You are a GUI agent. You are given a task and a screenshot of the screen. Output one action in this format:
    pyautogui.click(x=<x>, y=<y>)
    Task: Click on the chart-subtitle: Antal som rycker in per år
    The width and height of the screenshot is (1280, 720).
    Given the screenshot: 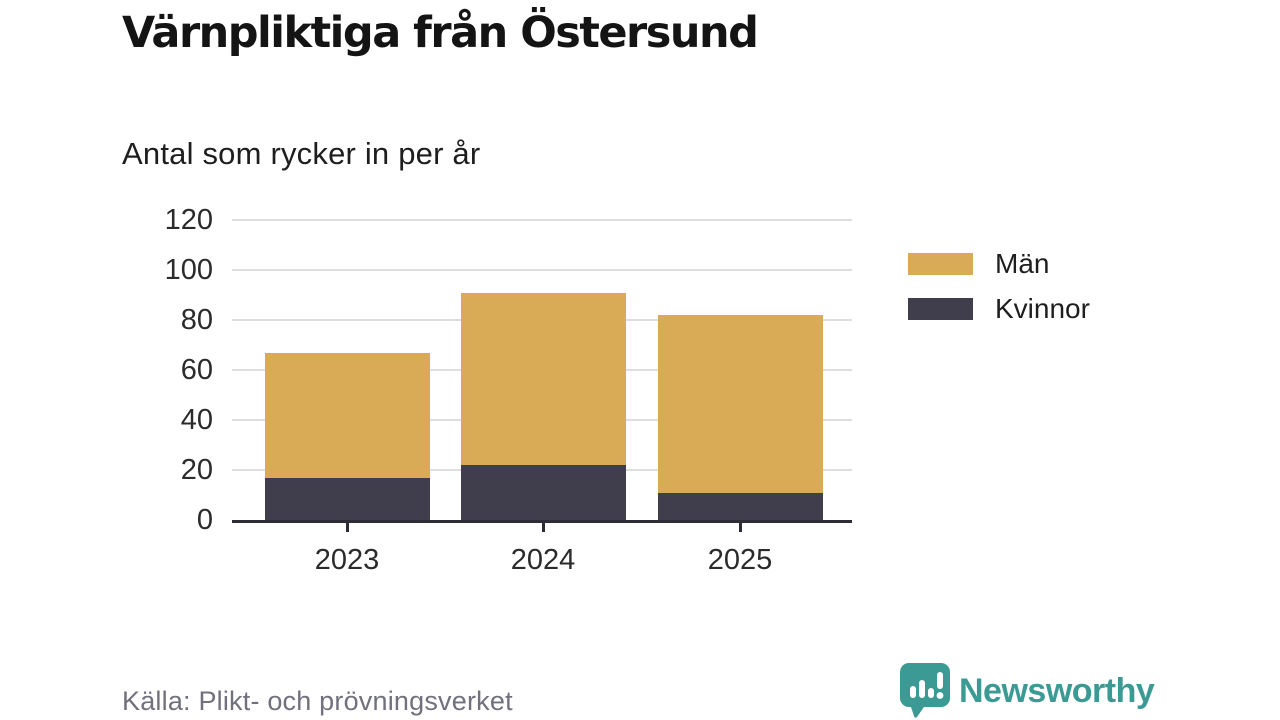 What is the action you would take?
    pyautogui.click(x=301, y=153)
    